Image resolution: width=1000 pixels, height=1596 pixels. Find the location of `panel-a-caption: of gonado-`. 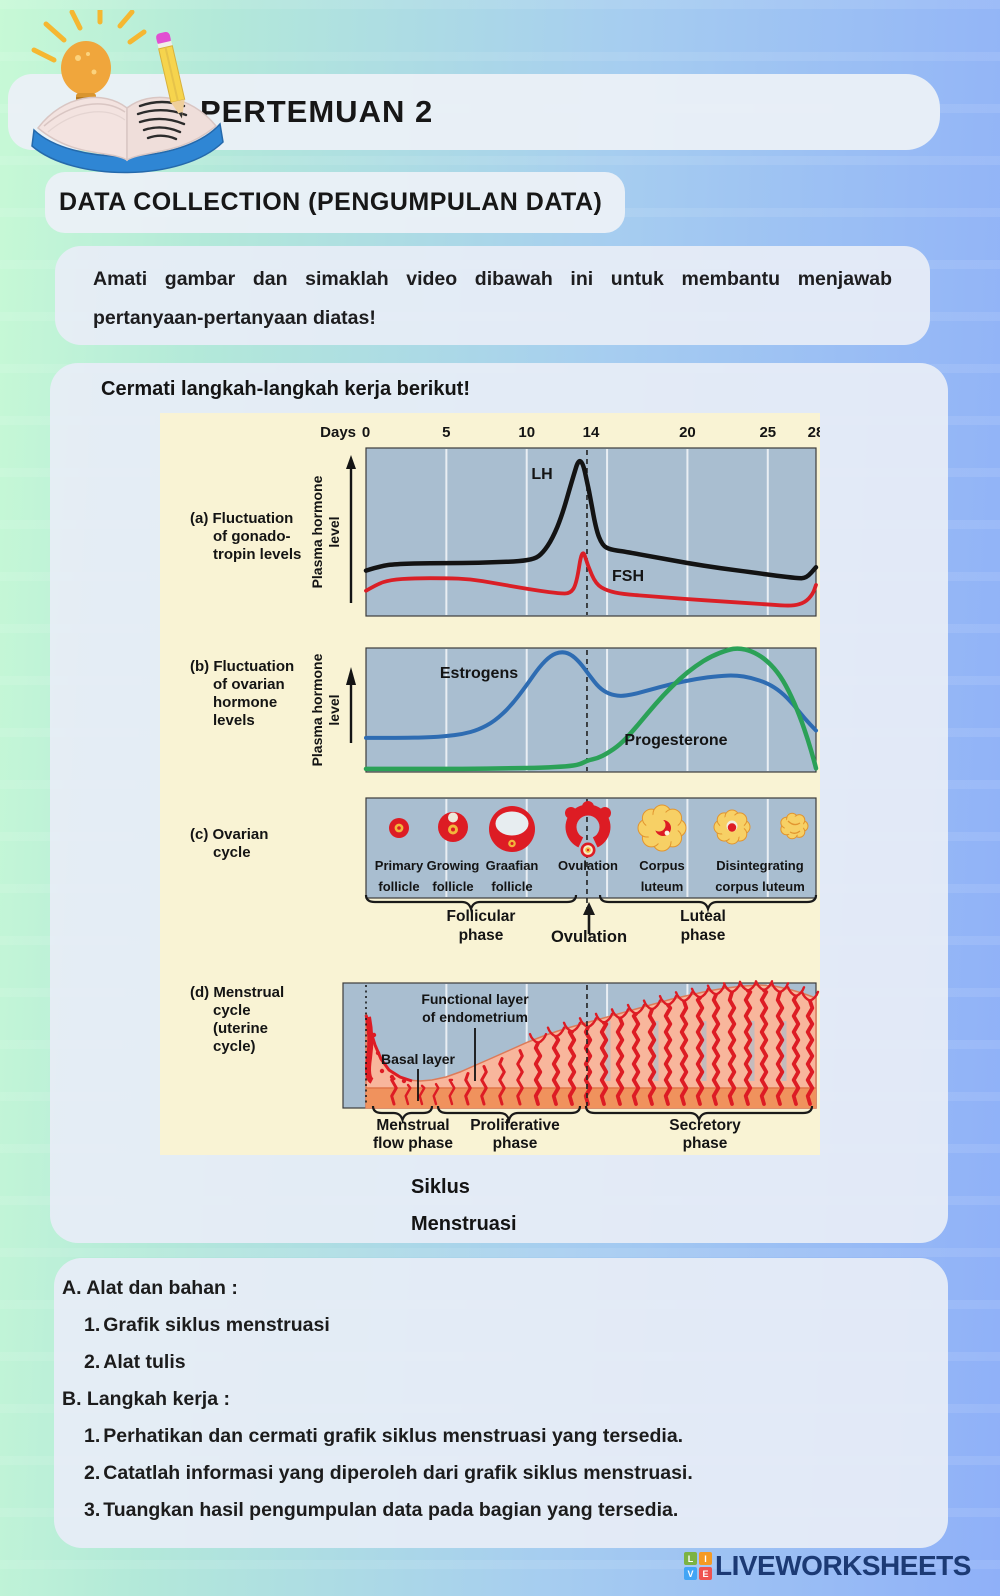

panel-a-caption: of gonado- is located at coordinates (251, 536).